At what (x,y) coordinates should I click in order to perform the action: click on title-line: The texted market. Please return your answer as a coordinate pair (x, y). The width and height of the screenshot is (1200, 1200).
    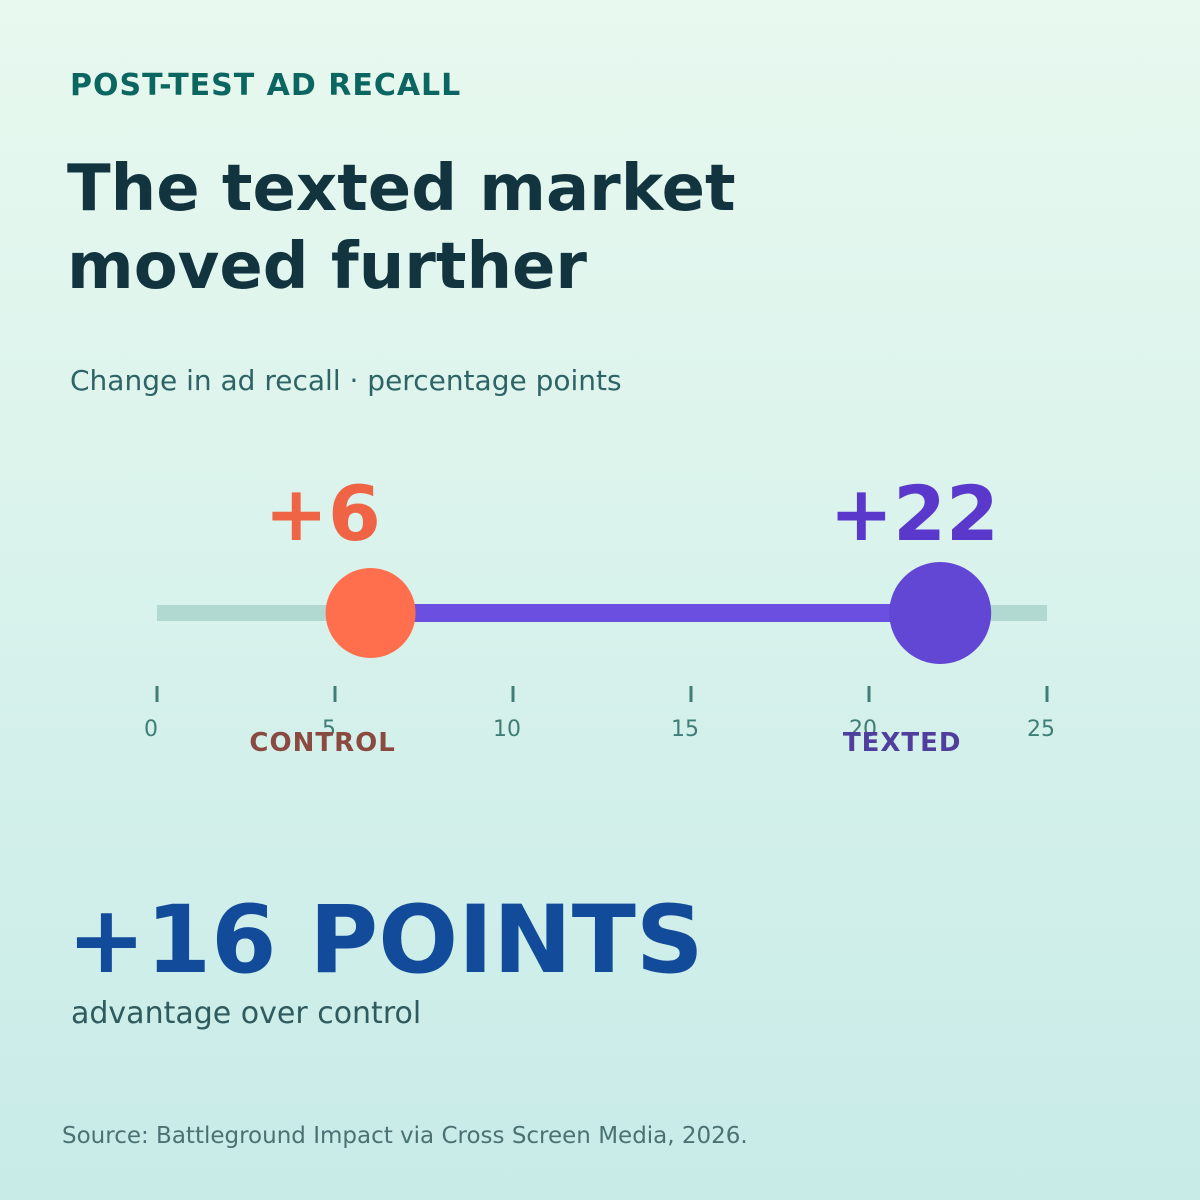
    Looking at the image, I should click on (401, 189).